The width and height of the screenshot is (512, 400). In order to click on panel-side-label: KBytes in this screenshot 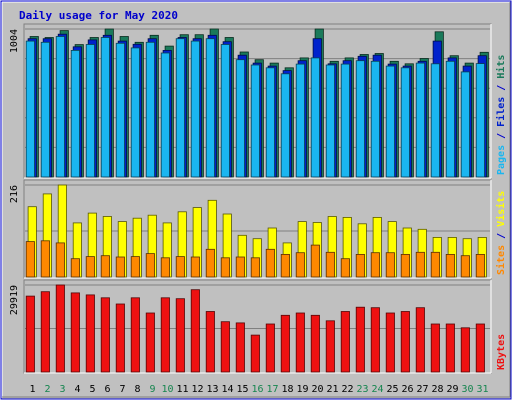, I will do `click(501, 352)`.